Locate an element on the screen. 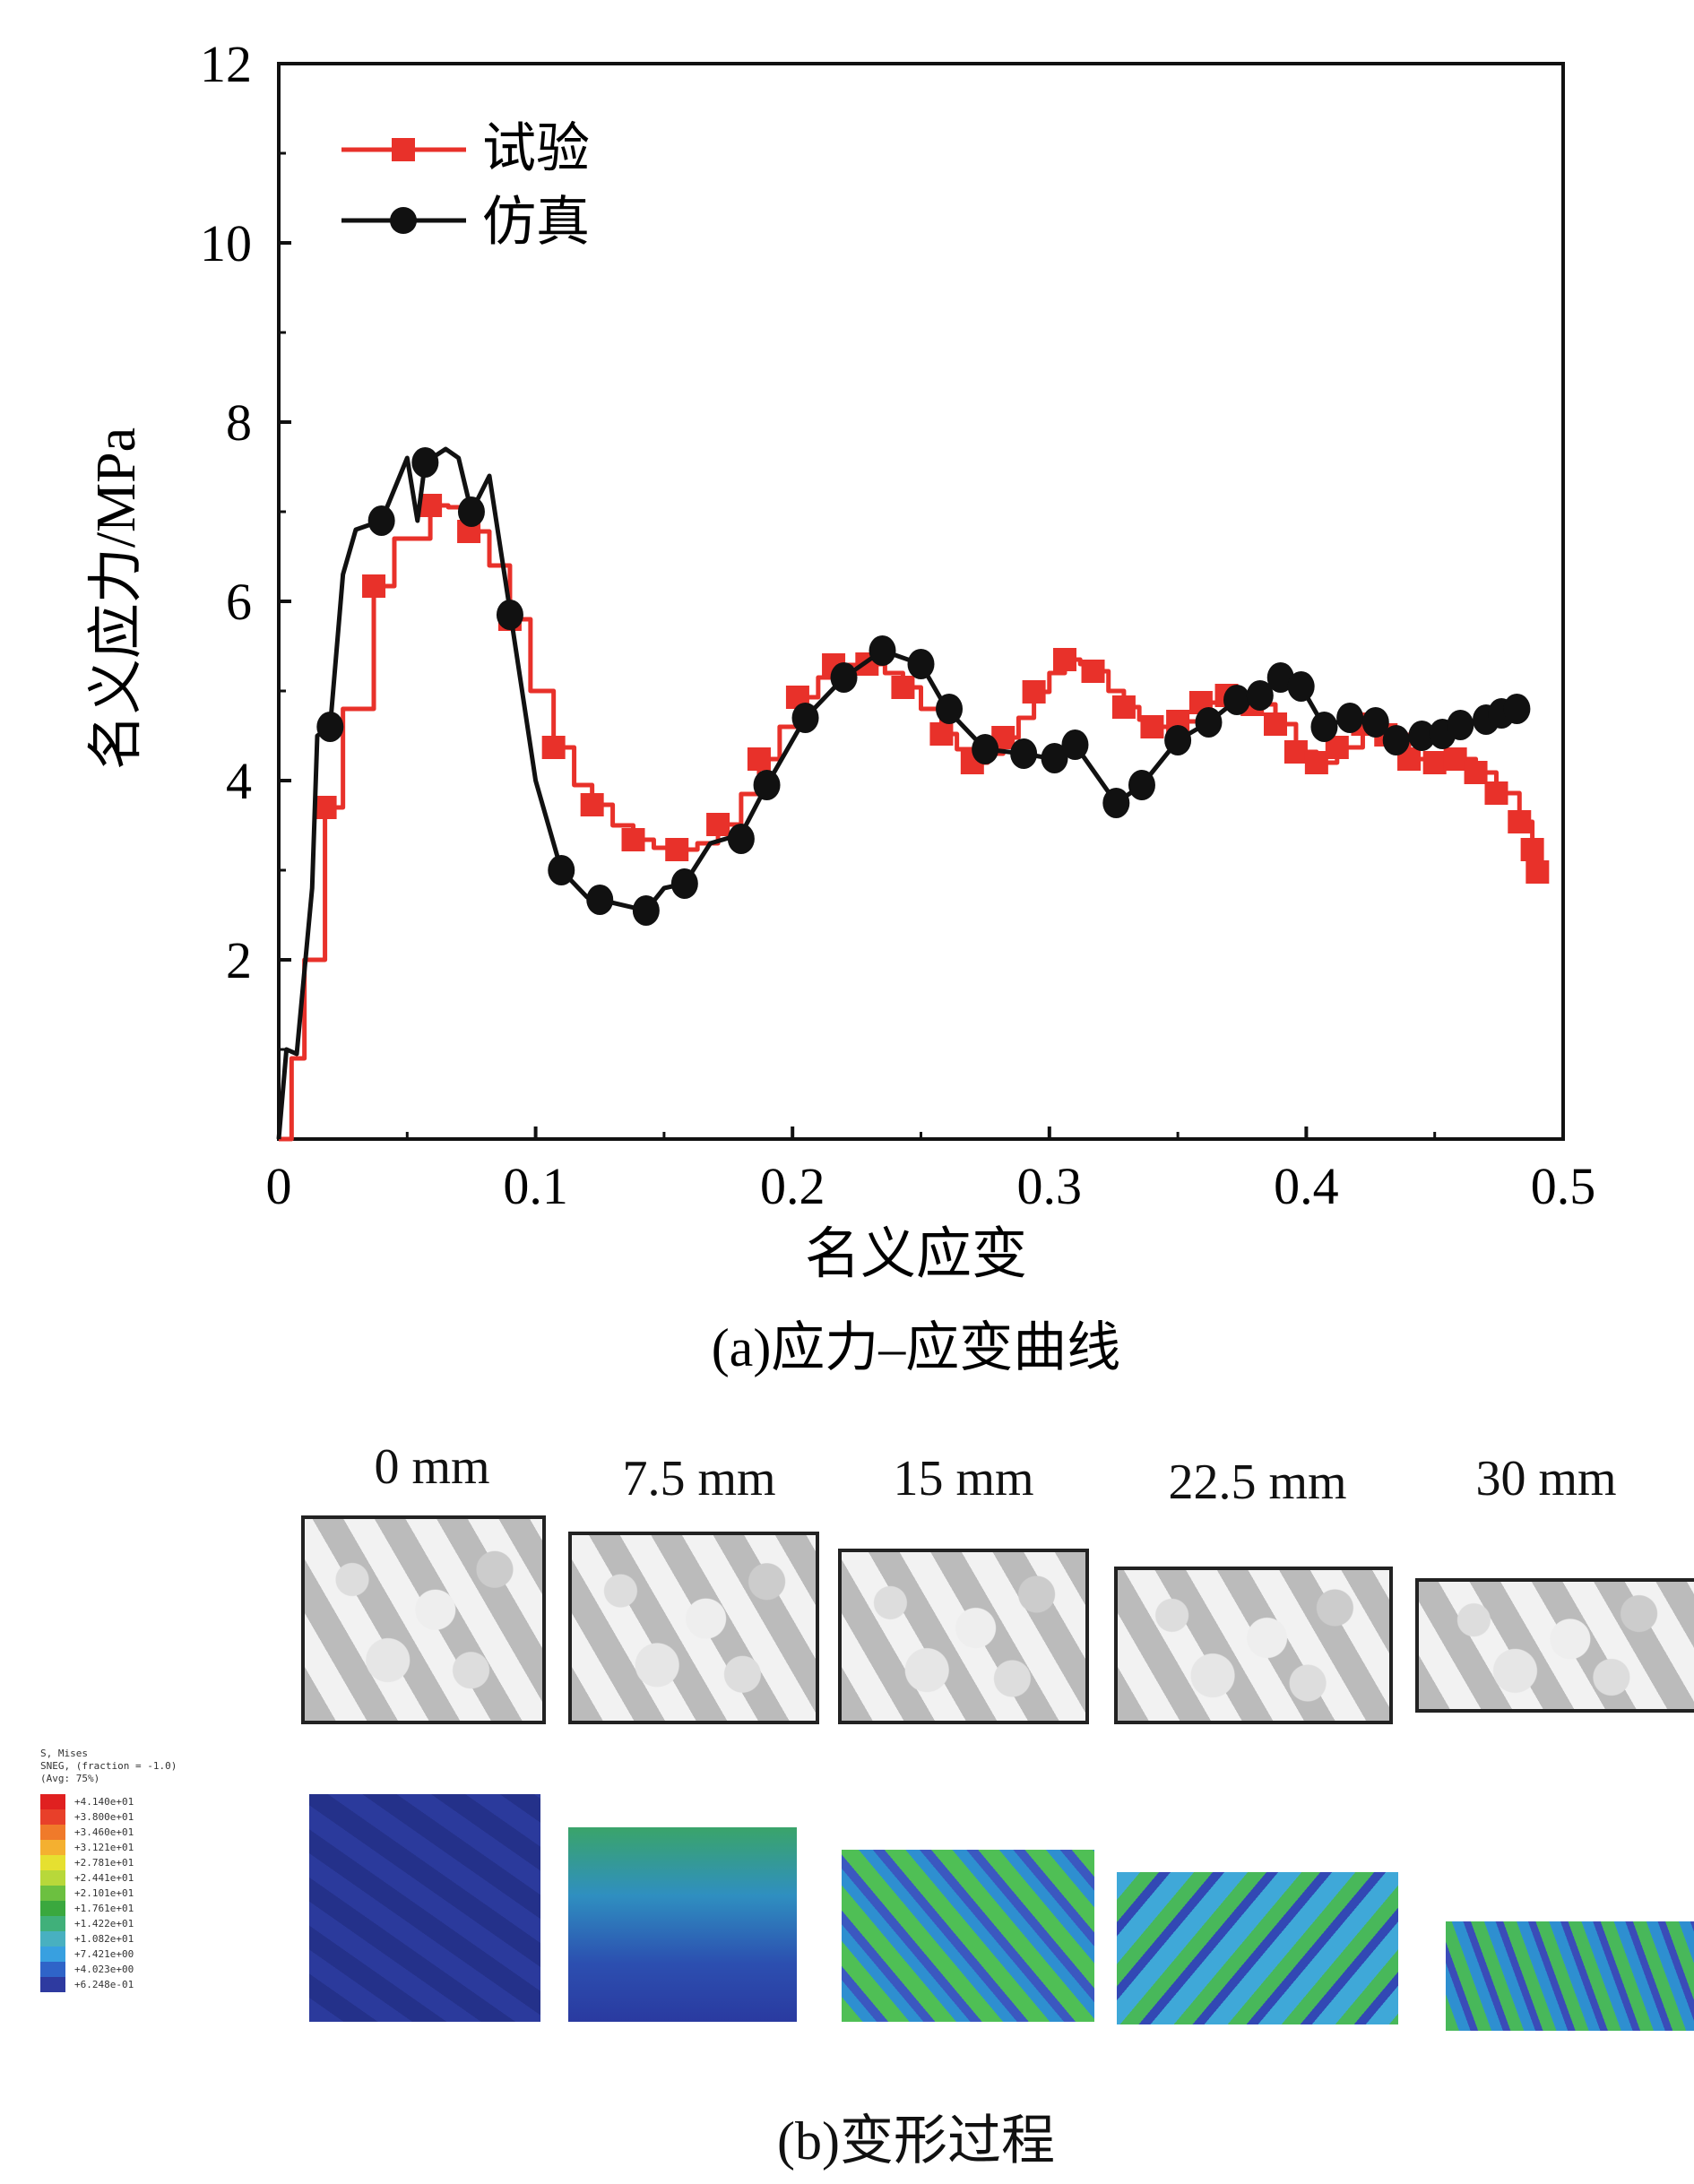  y-tick-label: 6 is located at coordinates (239, 602).